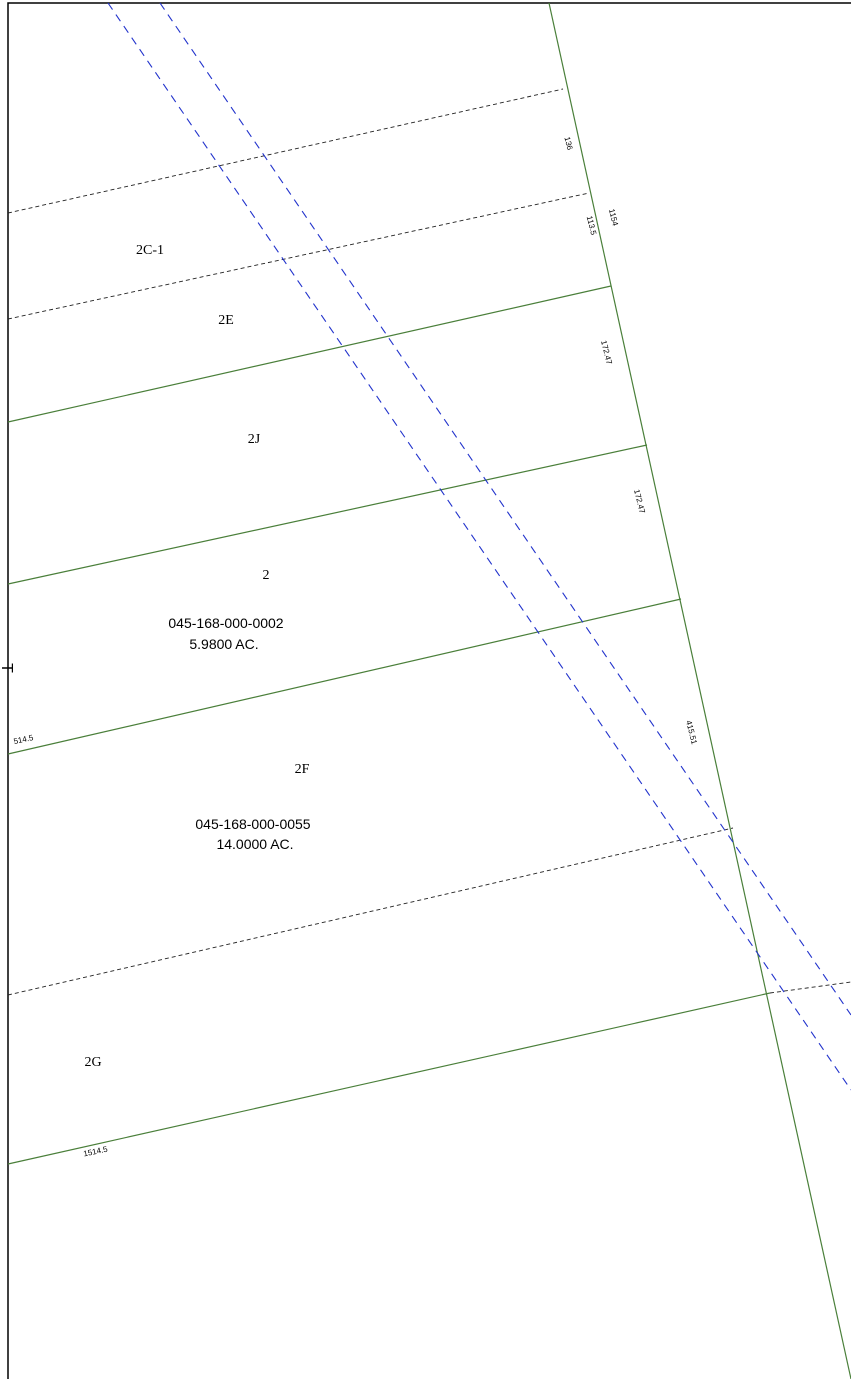 The width and height of the screenshot is (851, 1379). What do you see at coordinates (225, 623) in the screenshot?
I see `parcel-id-2: 045-168-000-0002` at bounding box center [225, 623].